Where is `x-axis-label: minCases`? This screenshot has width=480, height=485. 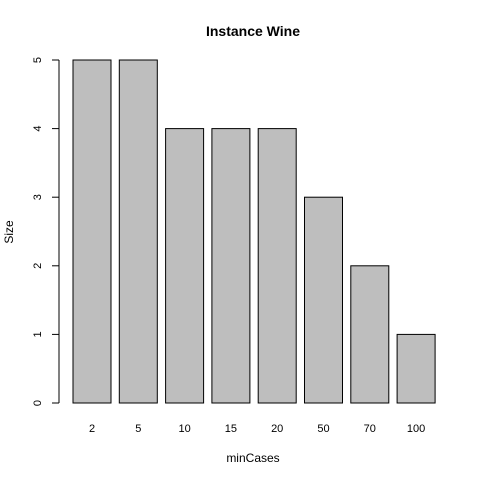 x-axis-label: minCases is located at coordinates (252, 458).